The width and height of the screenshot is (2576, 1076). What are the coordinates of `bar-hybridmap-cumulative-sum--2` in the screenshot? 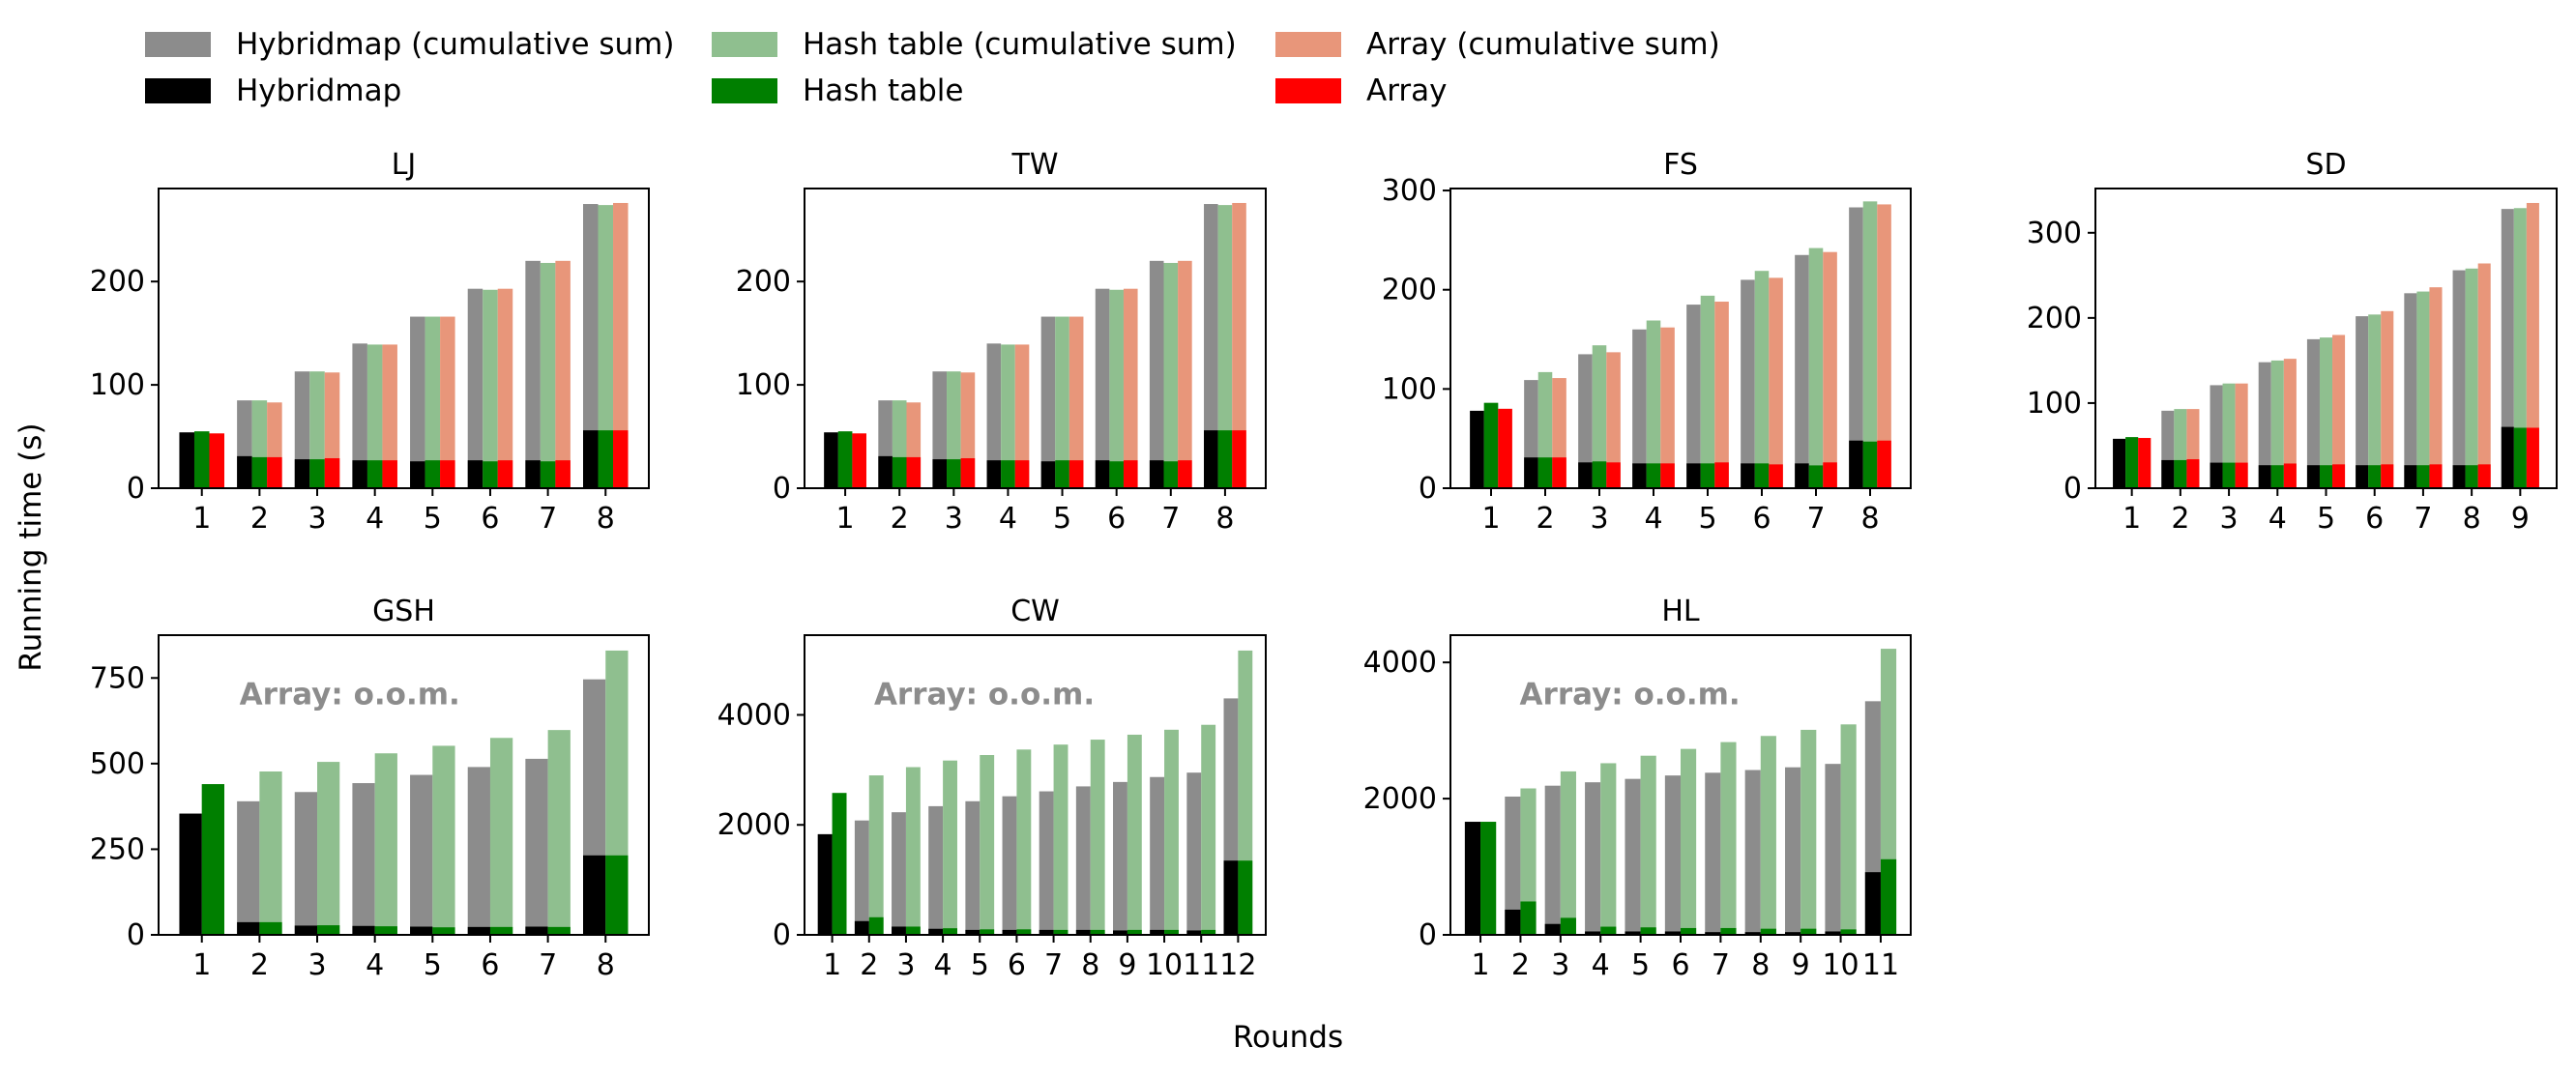 It's located at (861, 877).